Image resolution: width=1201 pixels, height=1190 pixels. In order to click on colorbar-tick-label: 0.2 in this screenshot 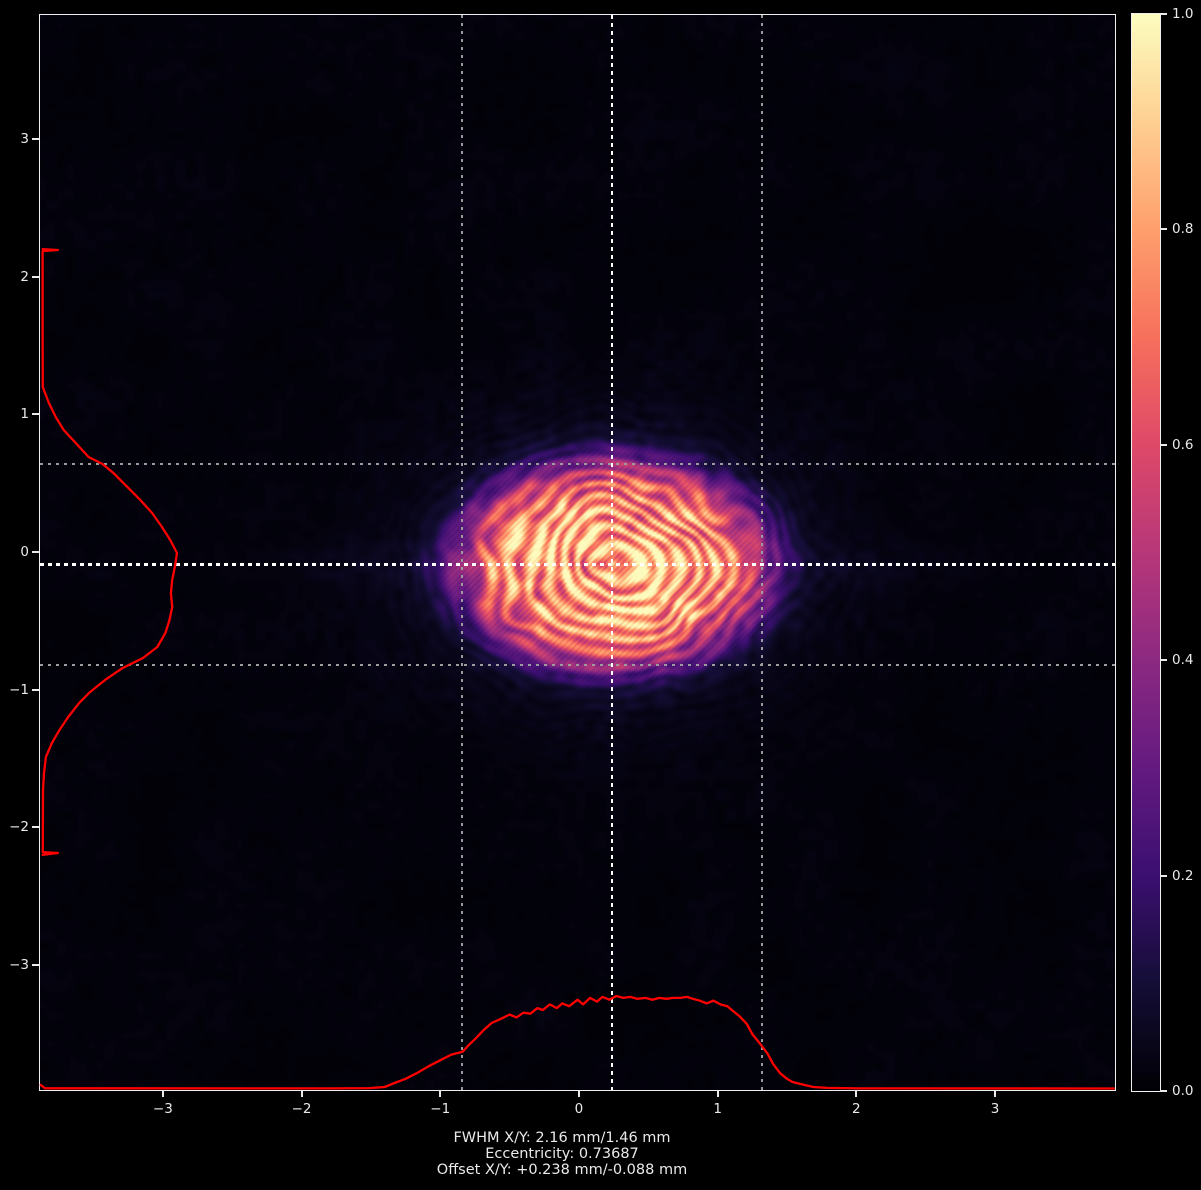, I will do `click(1183, 875)`.